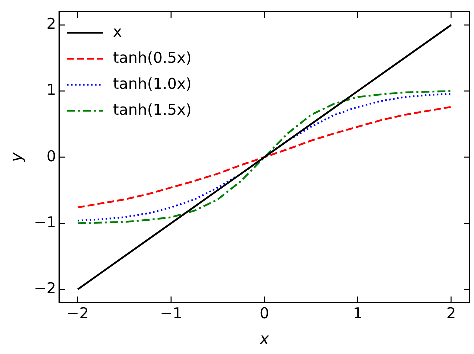  I want to click on x-tick-label: 1, so click(358, 313).